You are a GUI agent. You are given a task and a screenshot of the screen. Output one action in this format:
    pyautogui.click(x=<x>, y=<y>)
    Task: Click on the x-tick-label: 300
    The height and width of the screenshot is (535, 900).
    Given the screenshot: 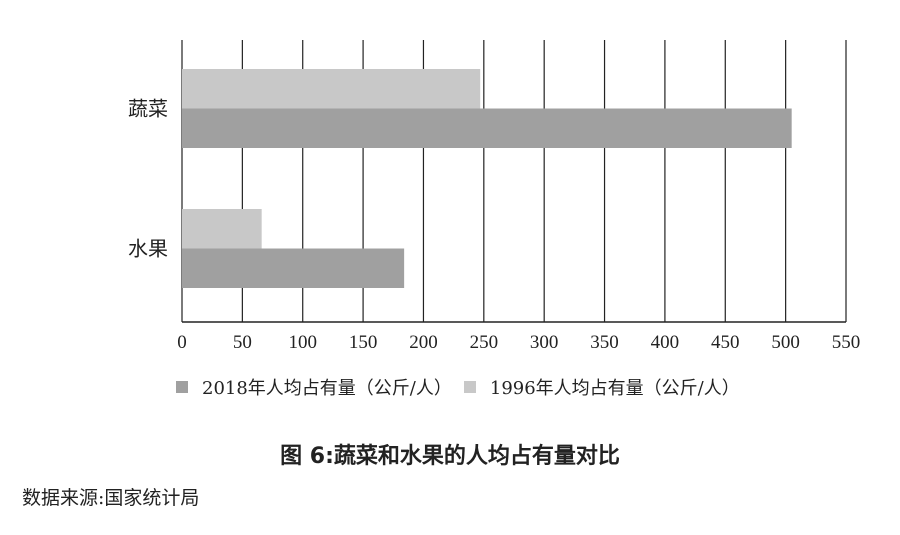 What is the action you would take?
    pyautogui.click(x=544, y=342)
    